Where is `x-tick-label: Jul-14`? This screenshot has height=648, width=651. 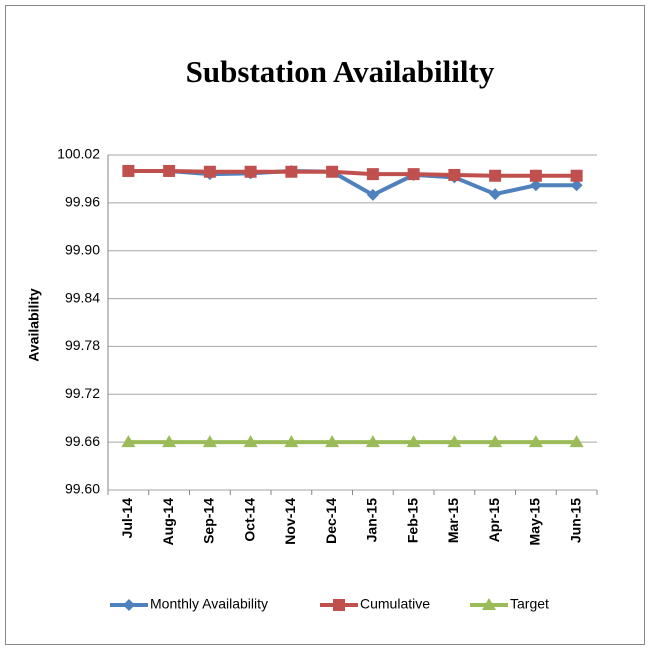 x-tick-label: Jul-14 is located at coordinates (127, 518).